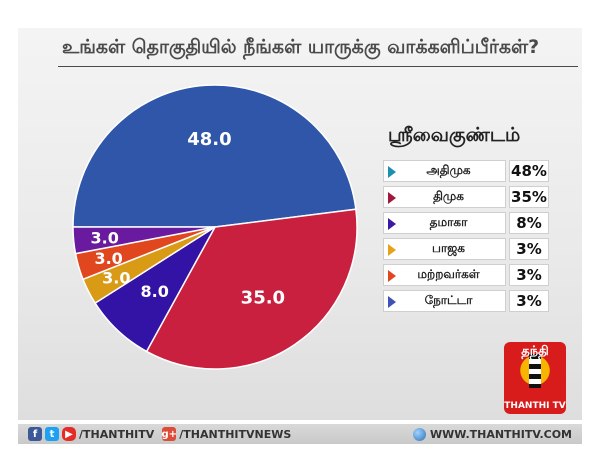 This screenshot has height=454, width=600. I want to click on pie-data-label-5: 3.0, so click(108, 258).